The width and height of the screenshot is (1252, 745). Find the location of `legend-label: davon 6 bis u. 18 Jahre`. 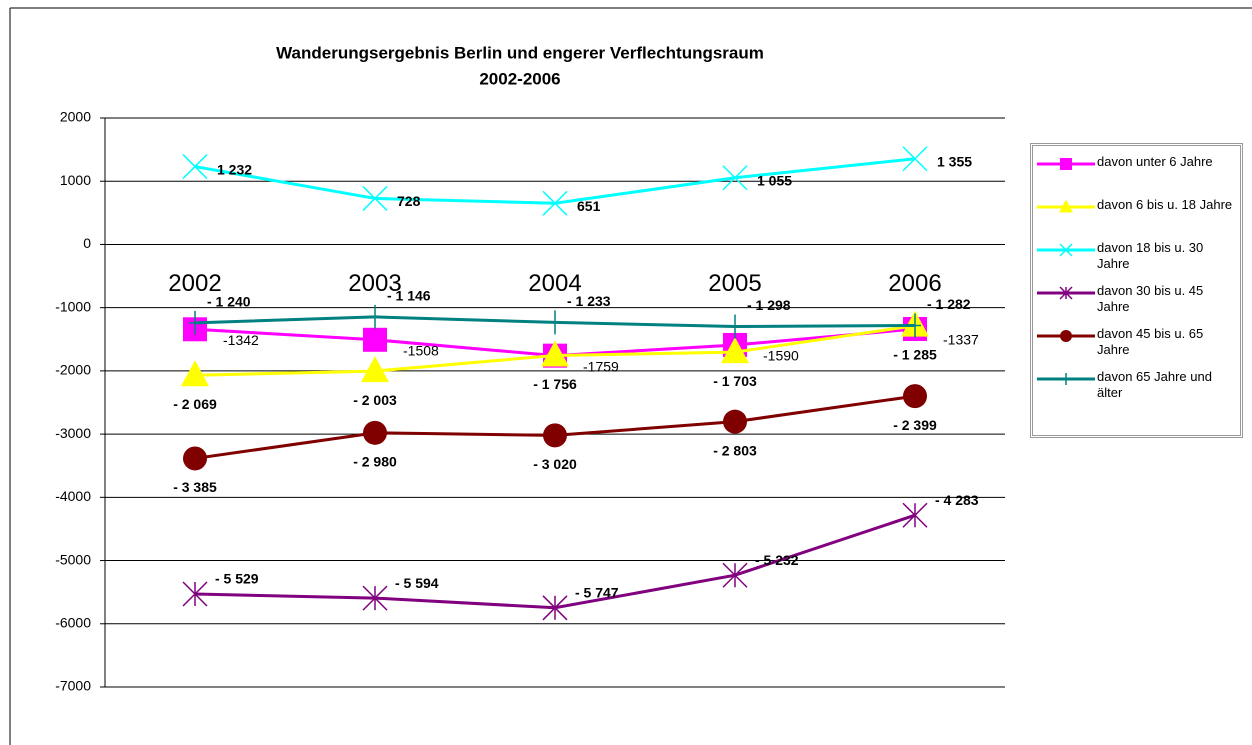

legend-label: davon 6 bis u. 18 Jahre is located at coordinates (1165, 204).